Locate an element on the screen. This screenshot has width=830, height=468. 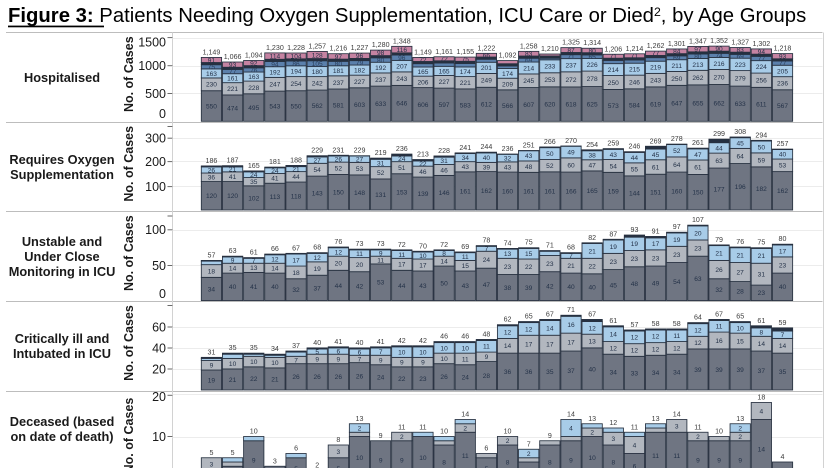
svg-text: 1500 is located at coordinates (152, 42).